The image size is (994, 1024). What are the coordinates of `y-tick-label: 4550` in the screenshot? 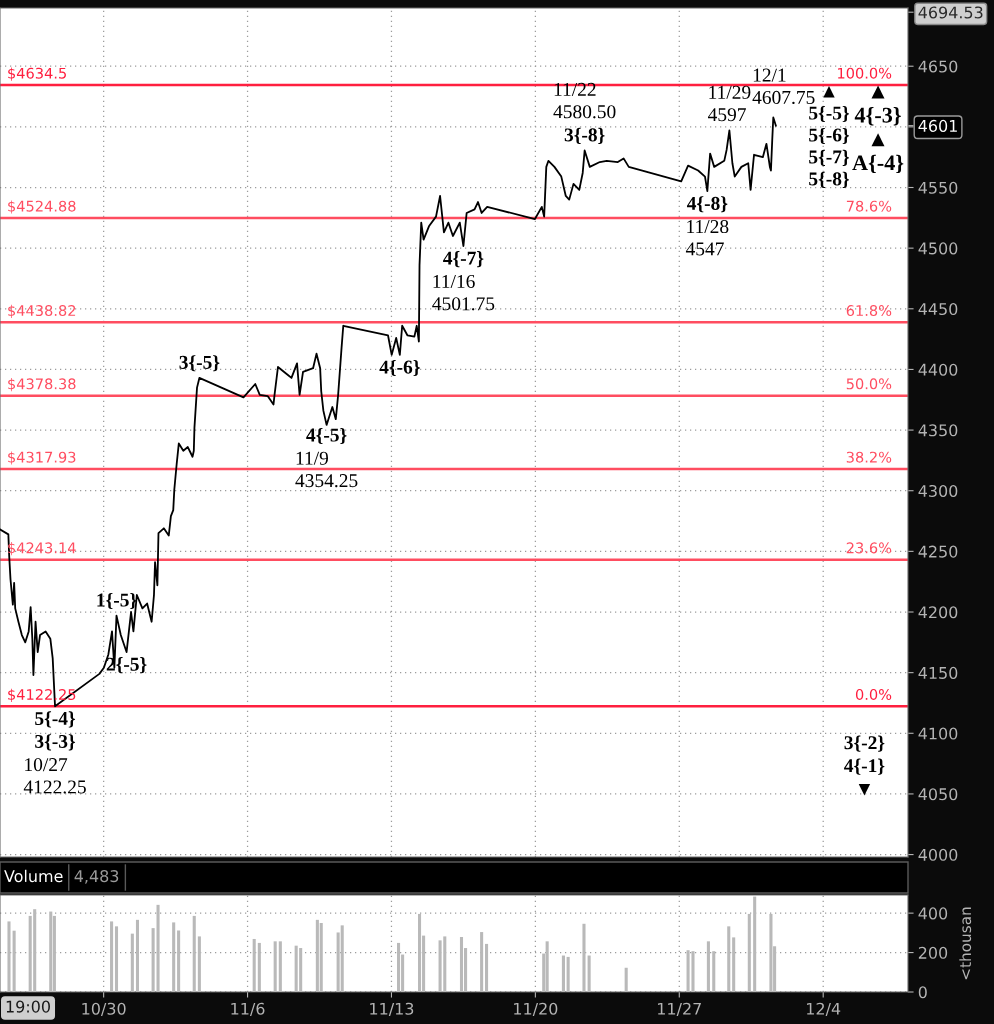 It's located at (938, 187).